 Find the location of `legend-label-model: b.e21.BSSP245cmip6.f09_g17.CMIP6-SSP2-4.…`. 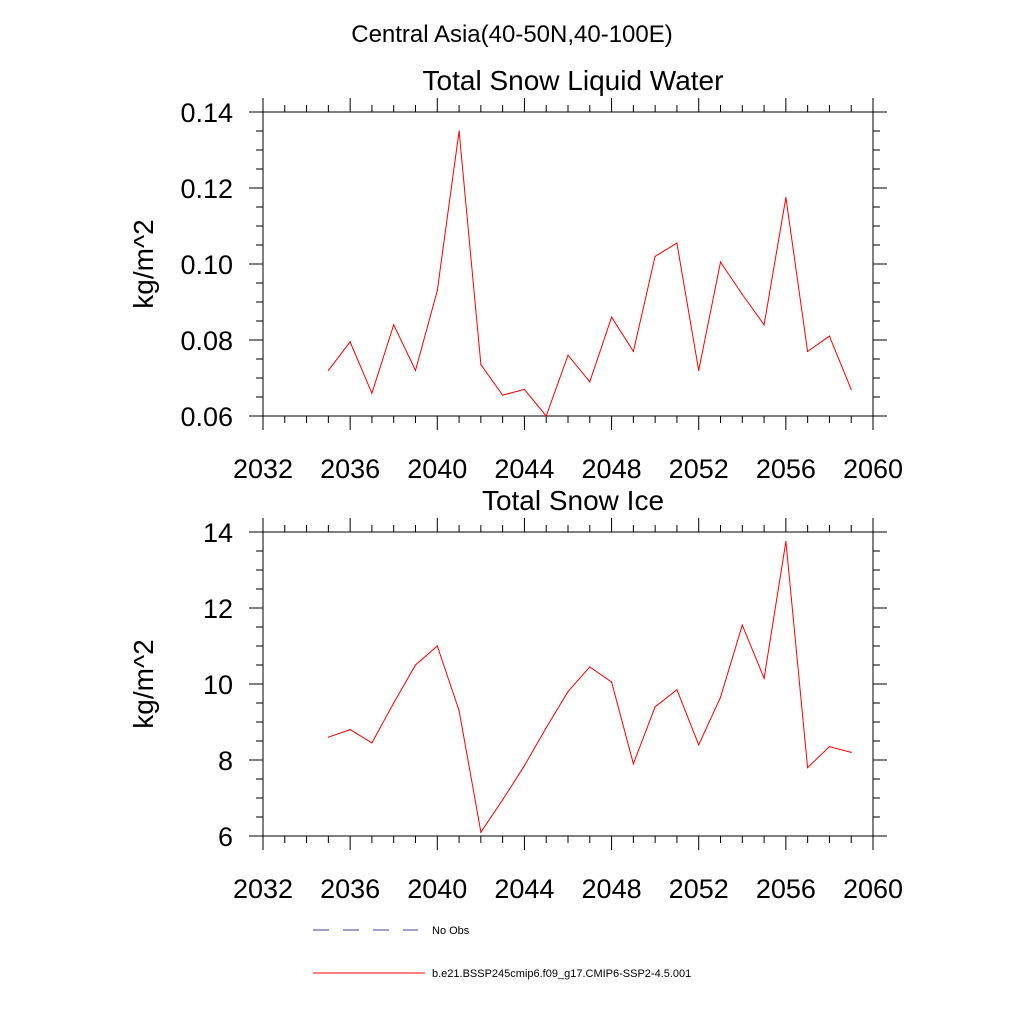

legend-label-model: b.e21.BSSP245cmip6.f09_g17.CMIP6-SSP2-4.… is located at coordinates (561, 974).